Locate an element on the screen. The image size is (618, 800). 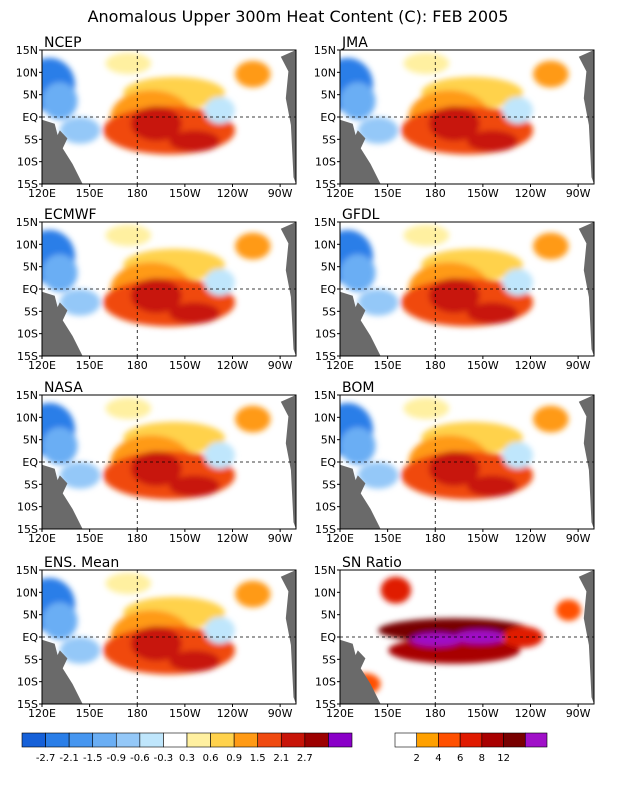
colorbar-label: 0.9 is located at coordinates (234, 758).